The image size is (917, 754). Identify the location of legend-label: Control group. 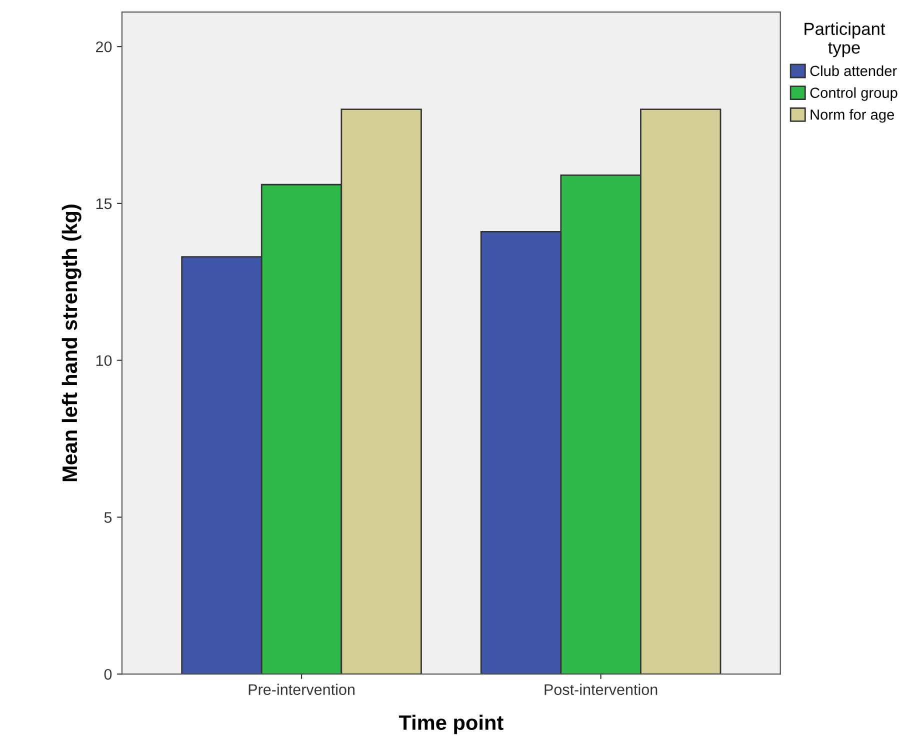
(854, 94).